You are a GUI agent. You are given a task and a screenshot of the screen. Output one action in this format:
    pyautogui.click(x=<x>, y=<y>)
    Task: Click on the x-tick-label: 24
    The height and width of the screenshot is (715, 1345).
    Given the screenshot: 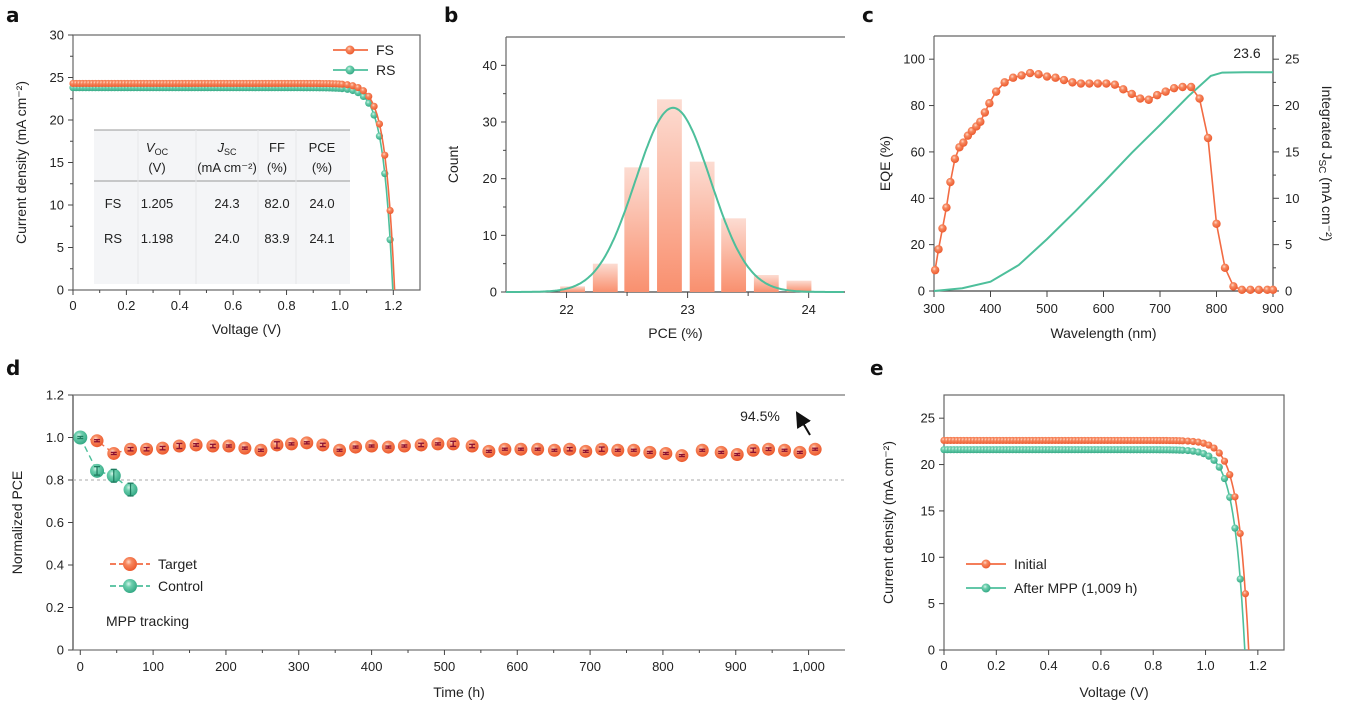 What is the action you would take?
    pyautogui.click(x=808, y=309)
    